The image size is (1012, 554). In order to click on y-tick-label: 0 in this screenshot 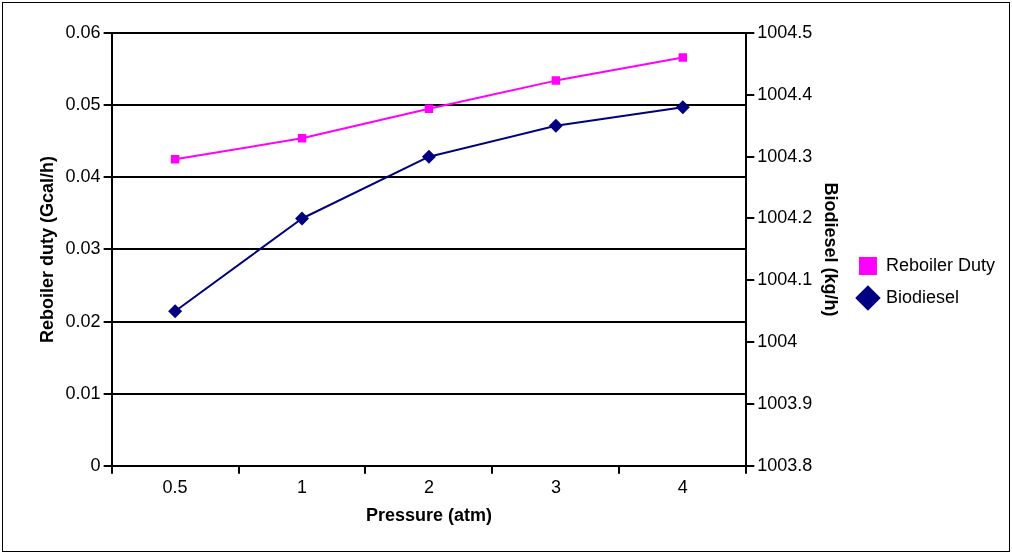, I will do `click(95, 464)`.